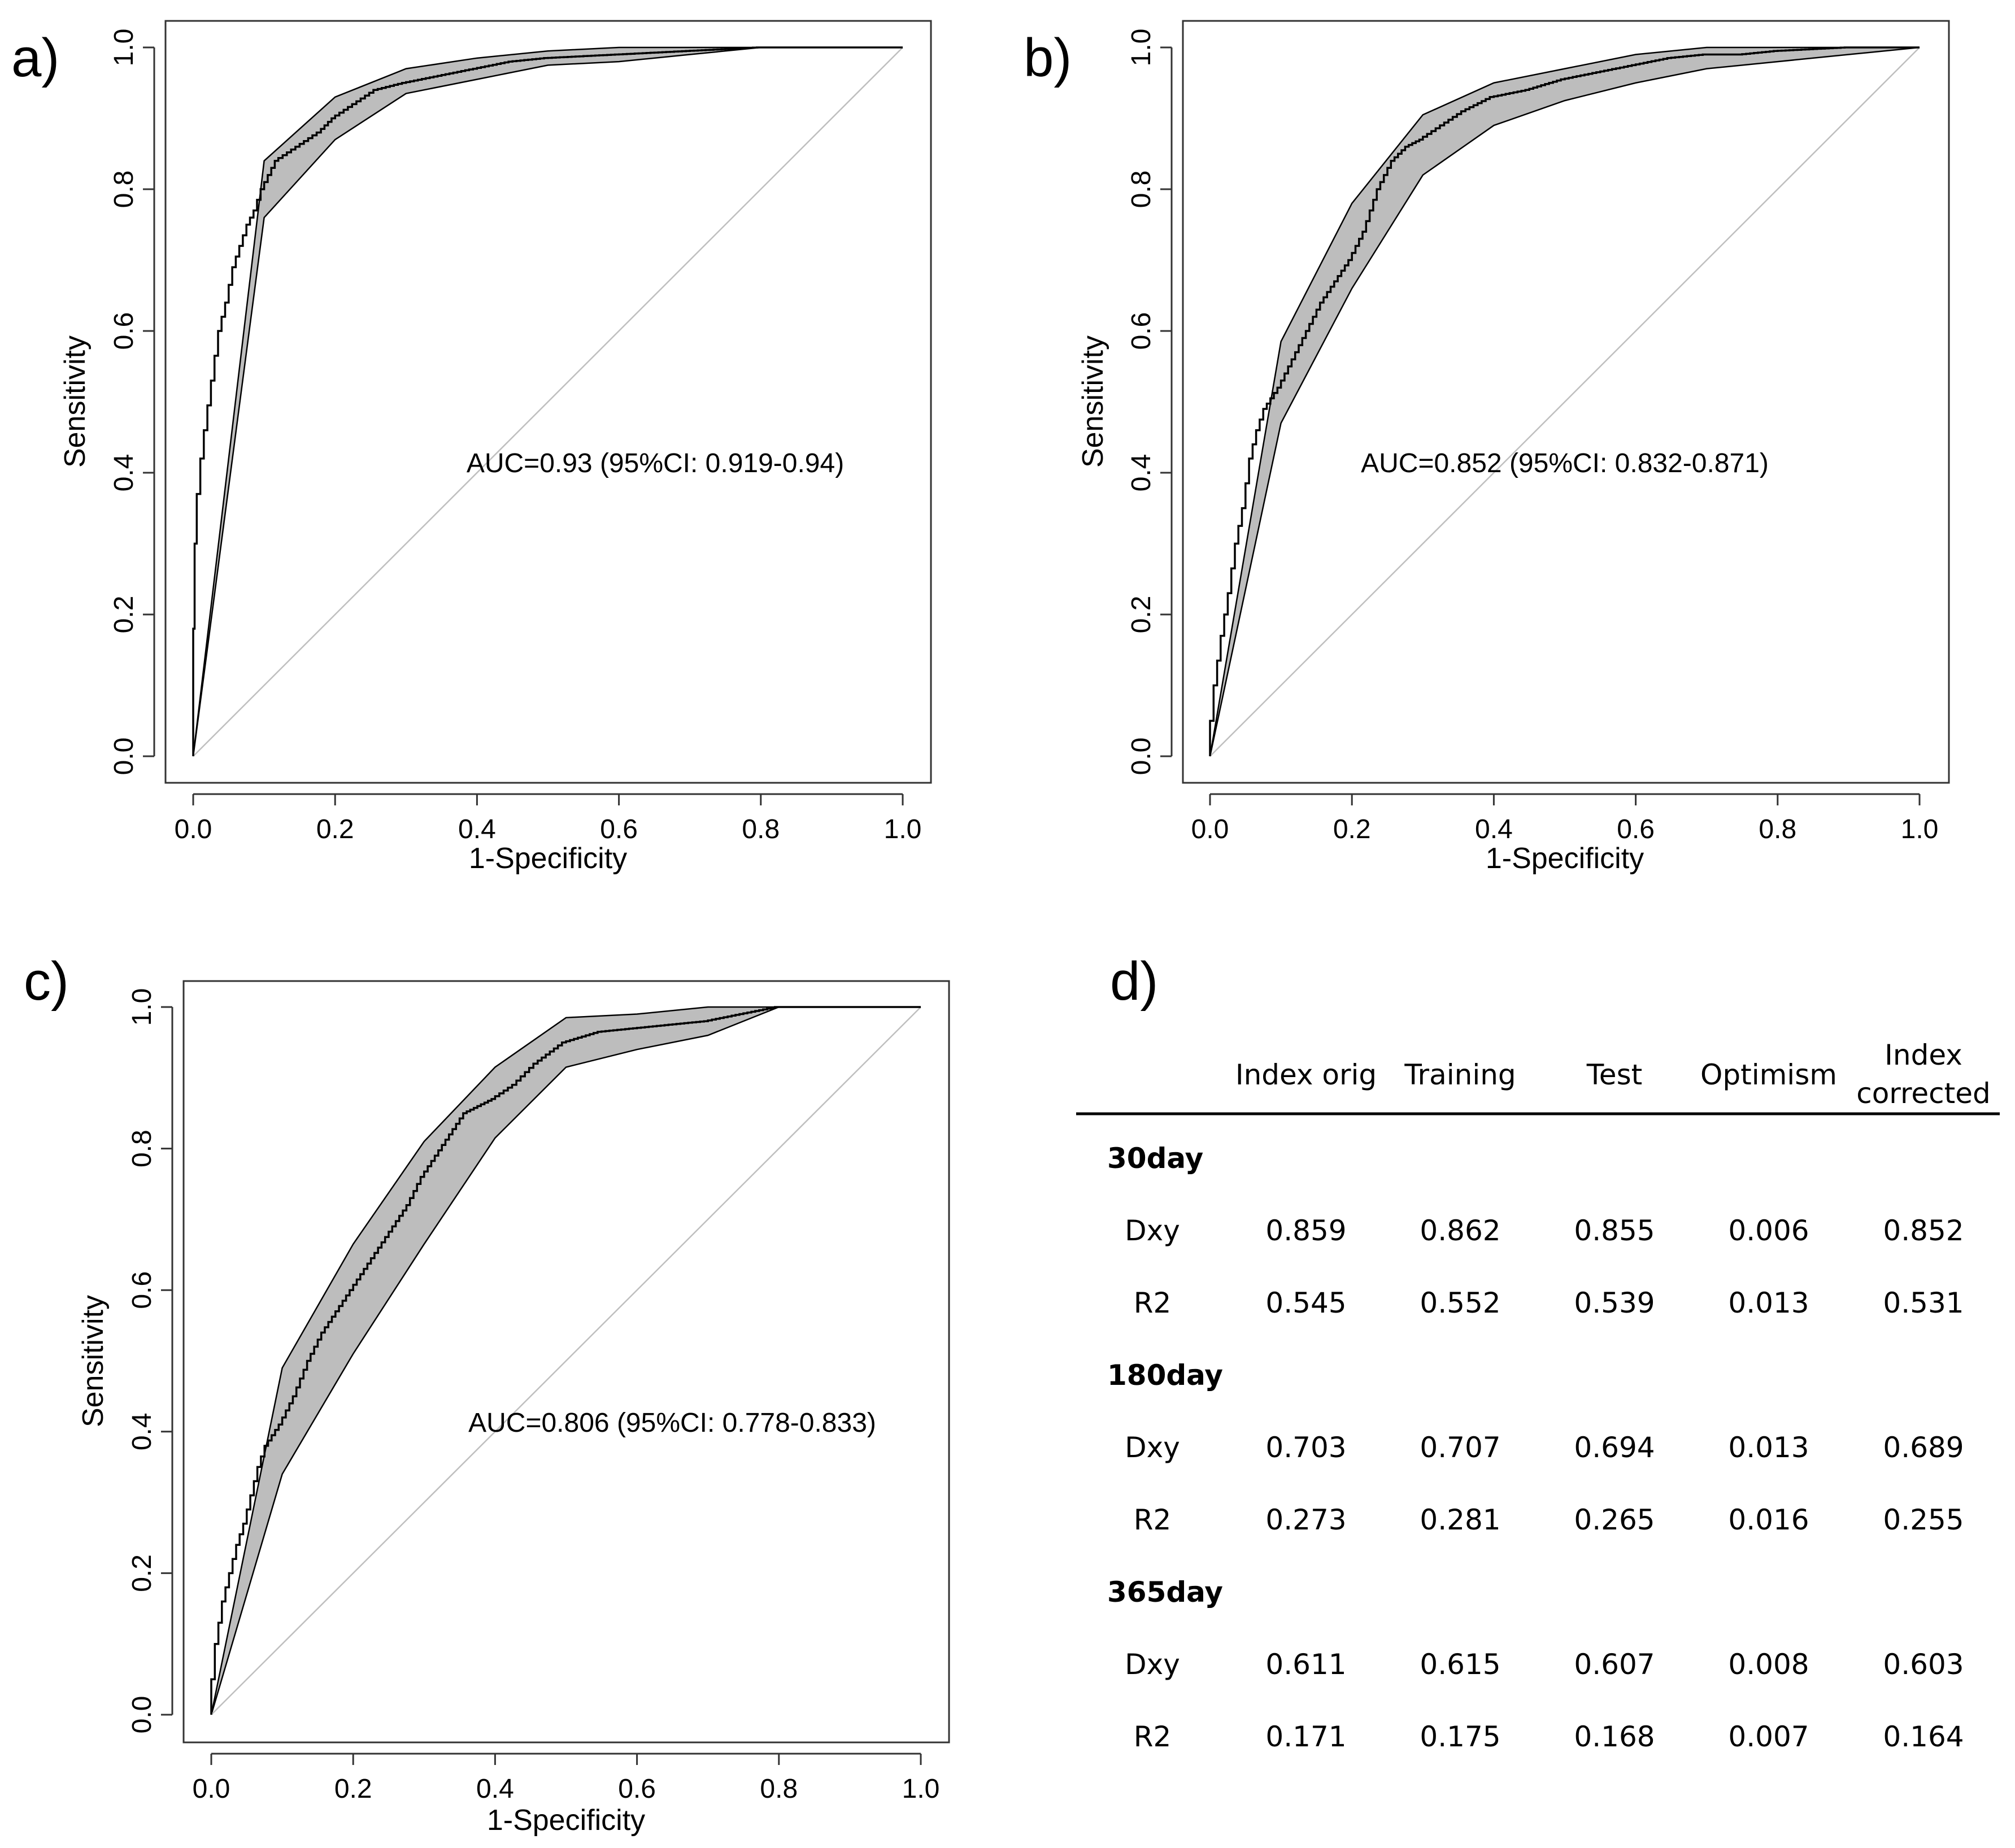 The width and height of the screenshot is (2015, 1848). Describe the element at coordinates (46, 981) in the screenshot. I see `panel-label: c)` at that location.